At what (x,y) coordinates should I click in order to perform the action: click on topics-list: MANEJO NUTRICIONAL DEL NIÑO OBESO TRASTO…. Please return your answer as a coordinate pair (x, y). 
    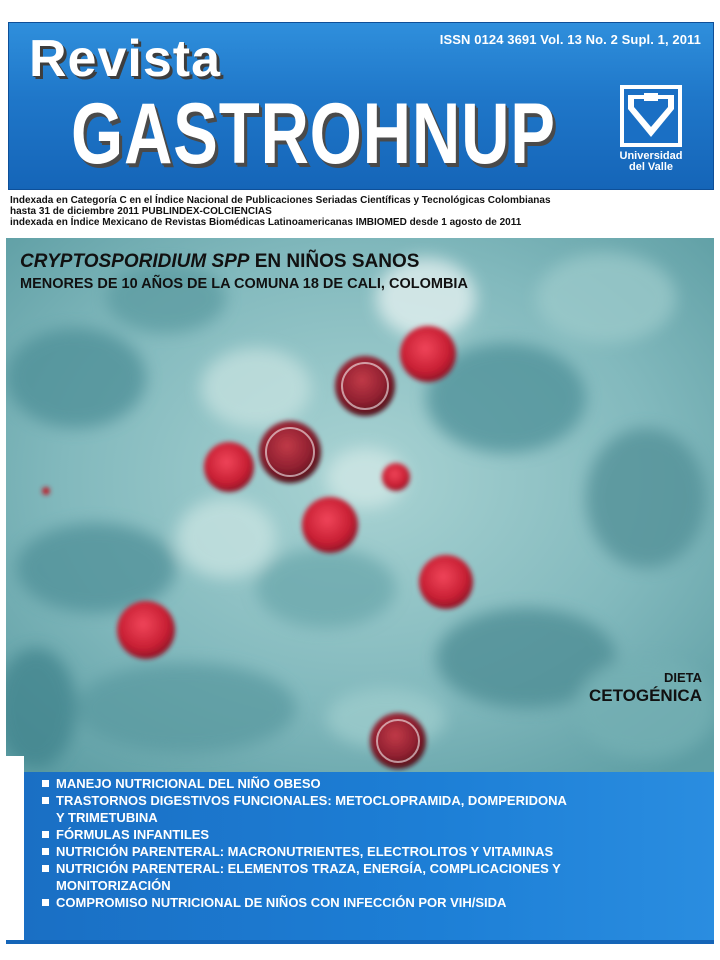
    Looking at the image, I should click on (370, 843).